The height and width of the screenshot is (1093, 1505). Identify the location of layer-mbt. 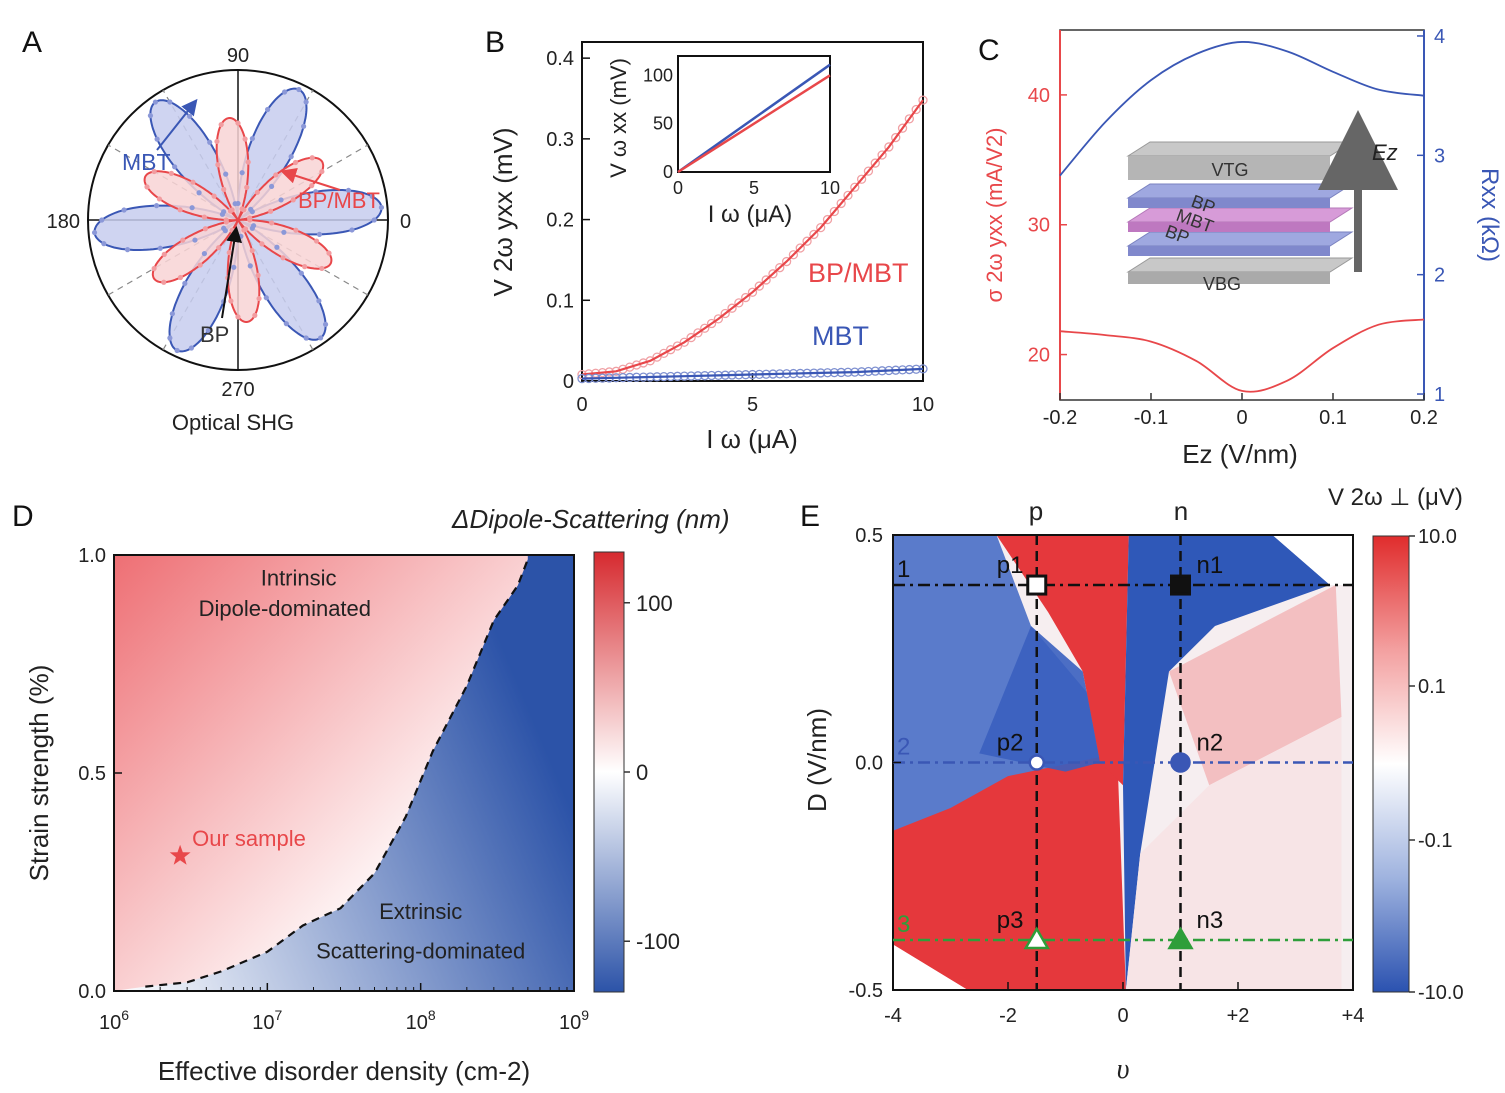
(1240, 215).